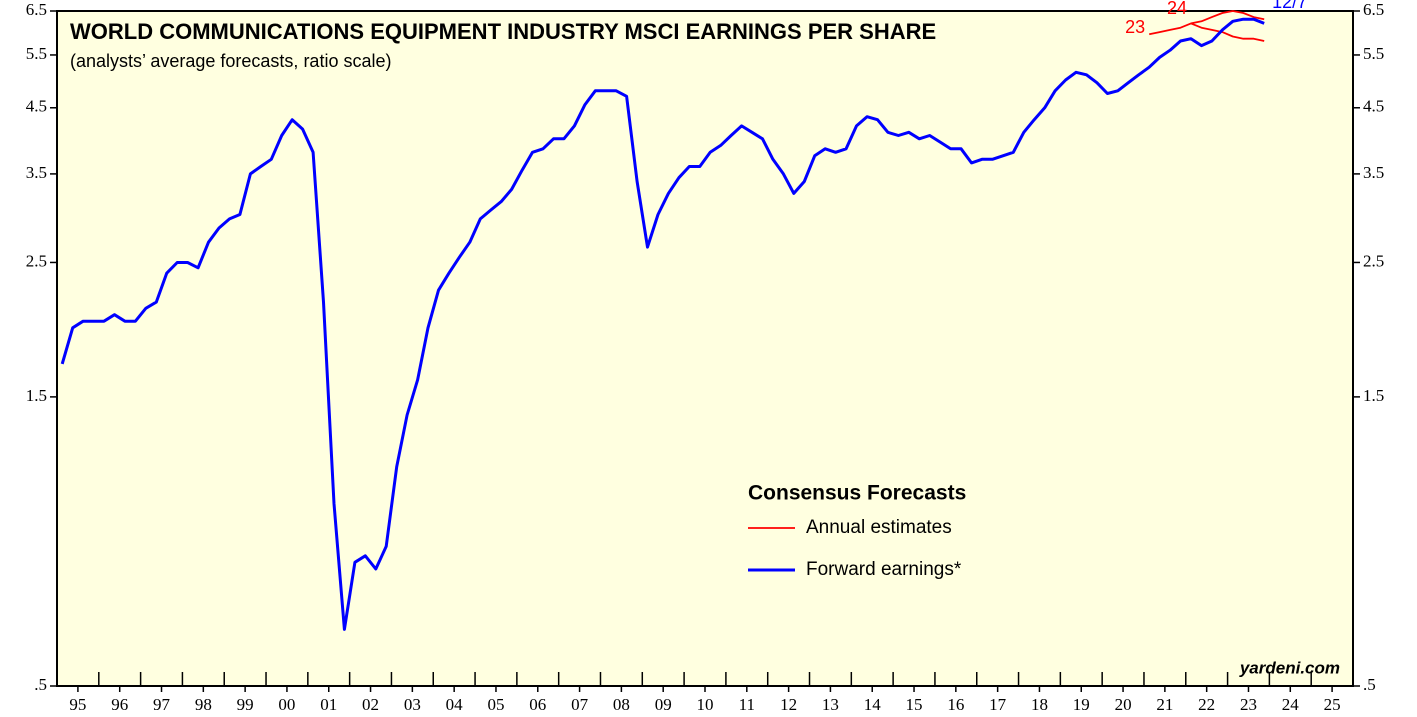  Describe the element at coordinates (77, 704) in the screenshot. I see `x-tick-label: 95` at that location.